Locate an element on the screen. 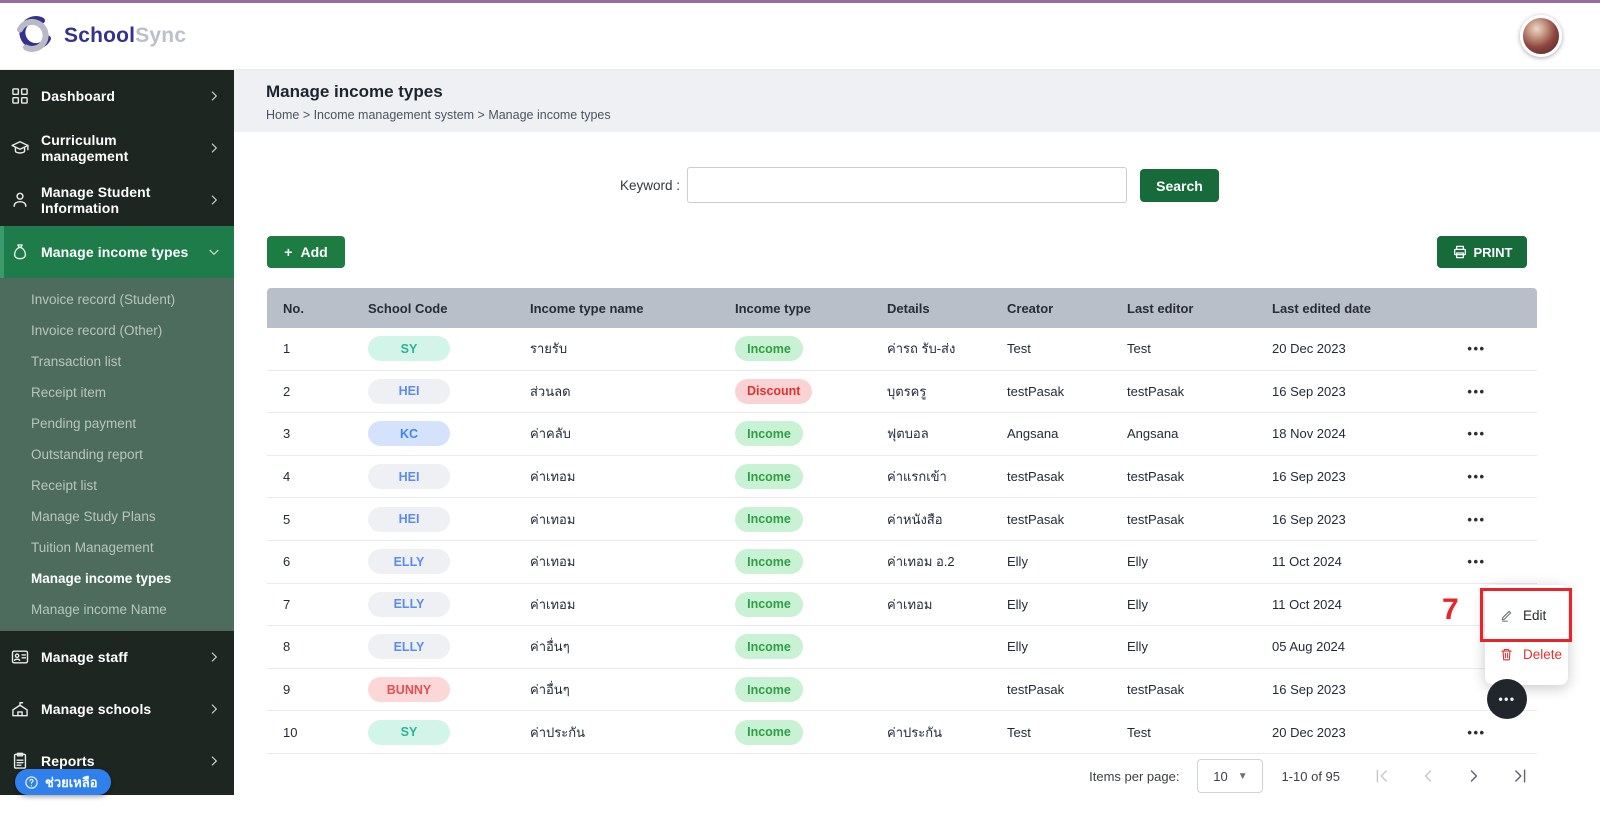 This screenshot has height=830, width=1600. sidebar-item-reports: Reports is located at coordinates (117, 761).